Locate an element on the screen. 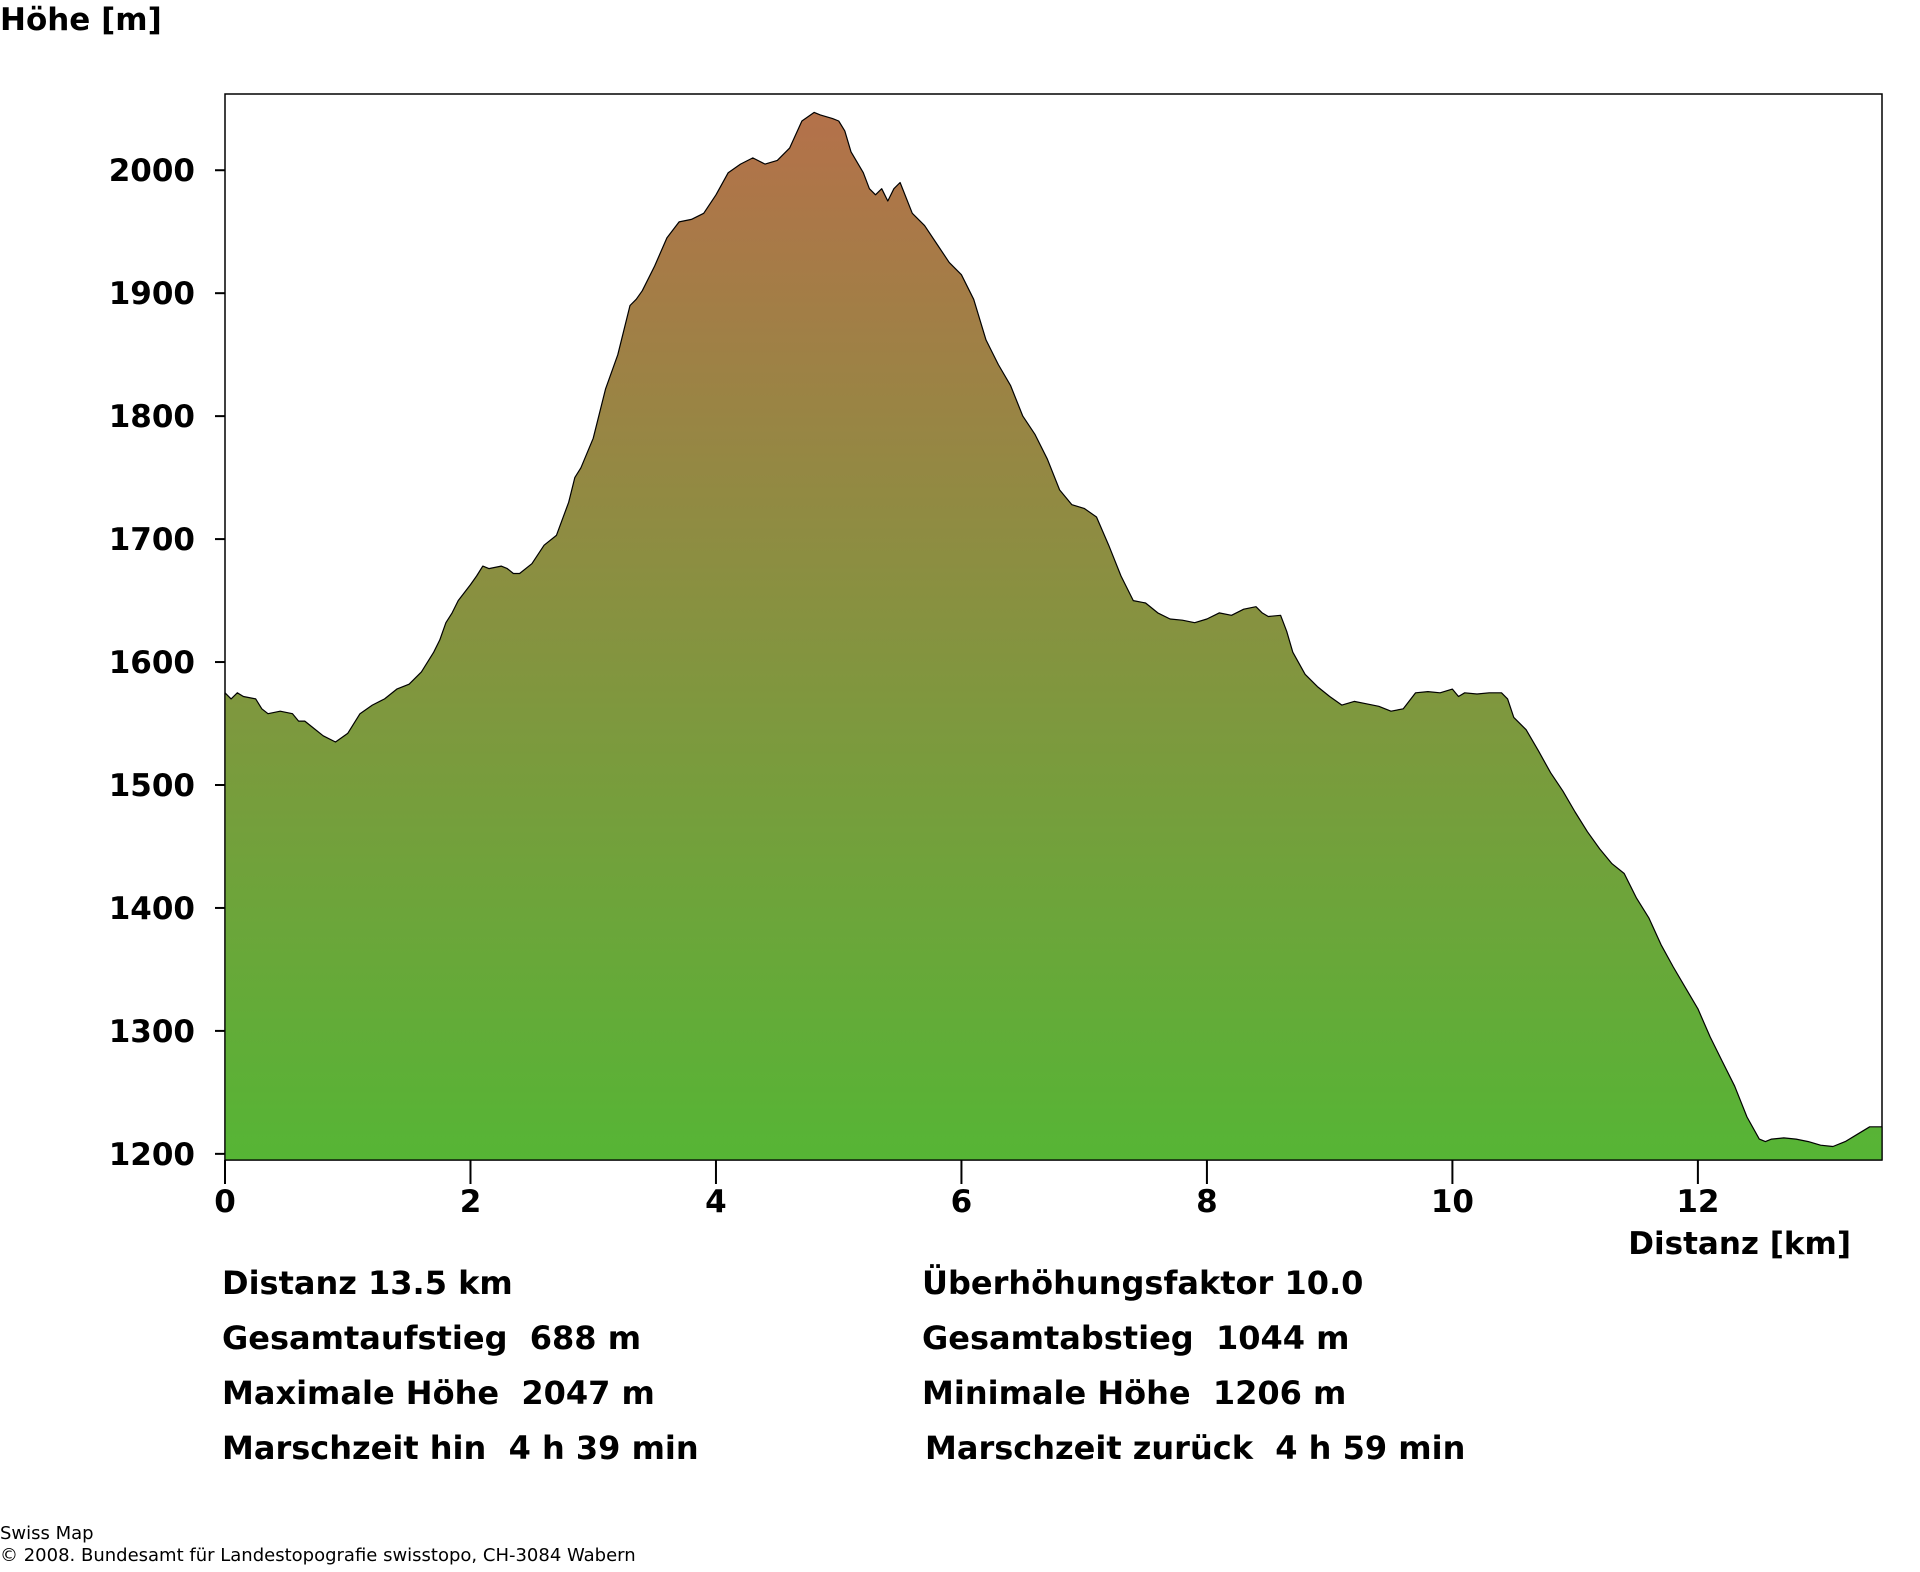 The height and width of the screenshot is (1572, 1920). y-tick-label: 1900 is located at coordinates (152, 294).